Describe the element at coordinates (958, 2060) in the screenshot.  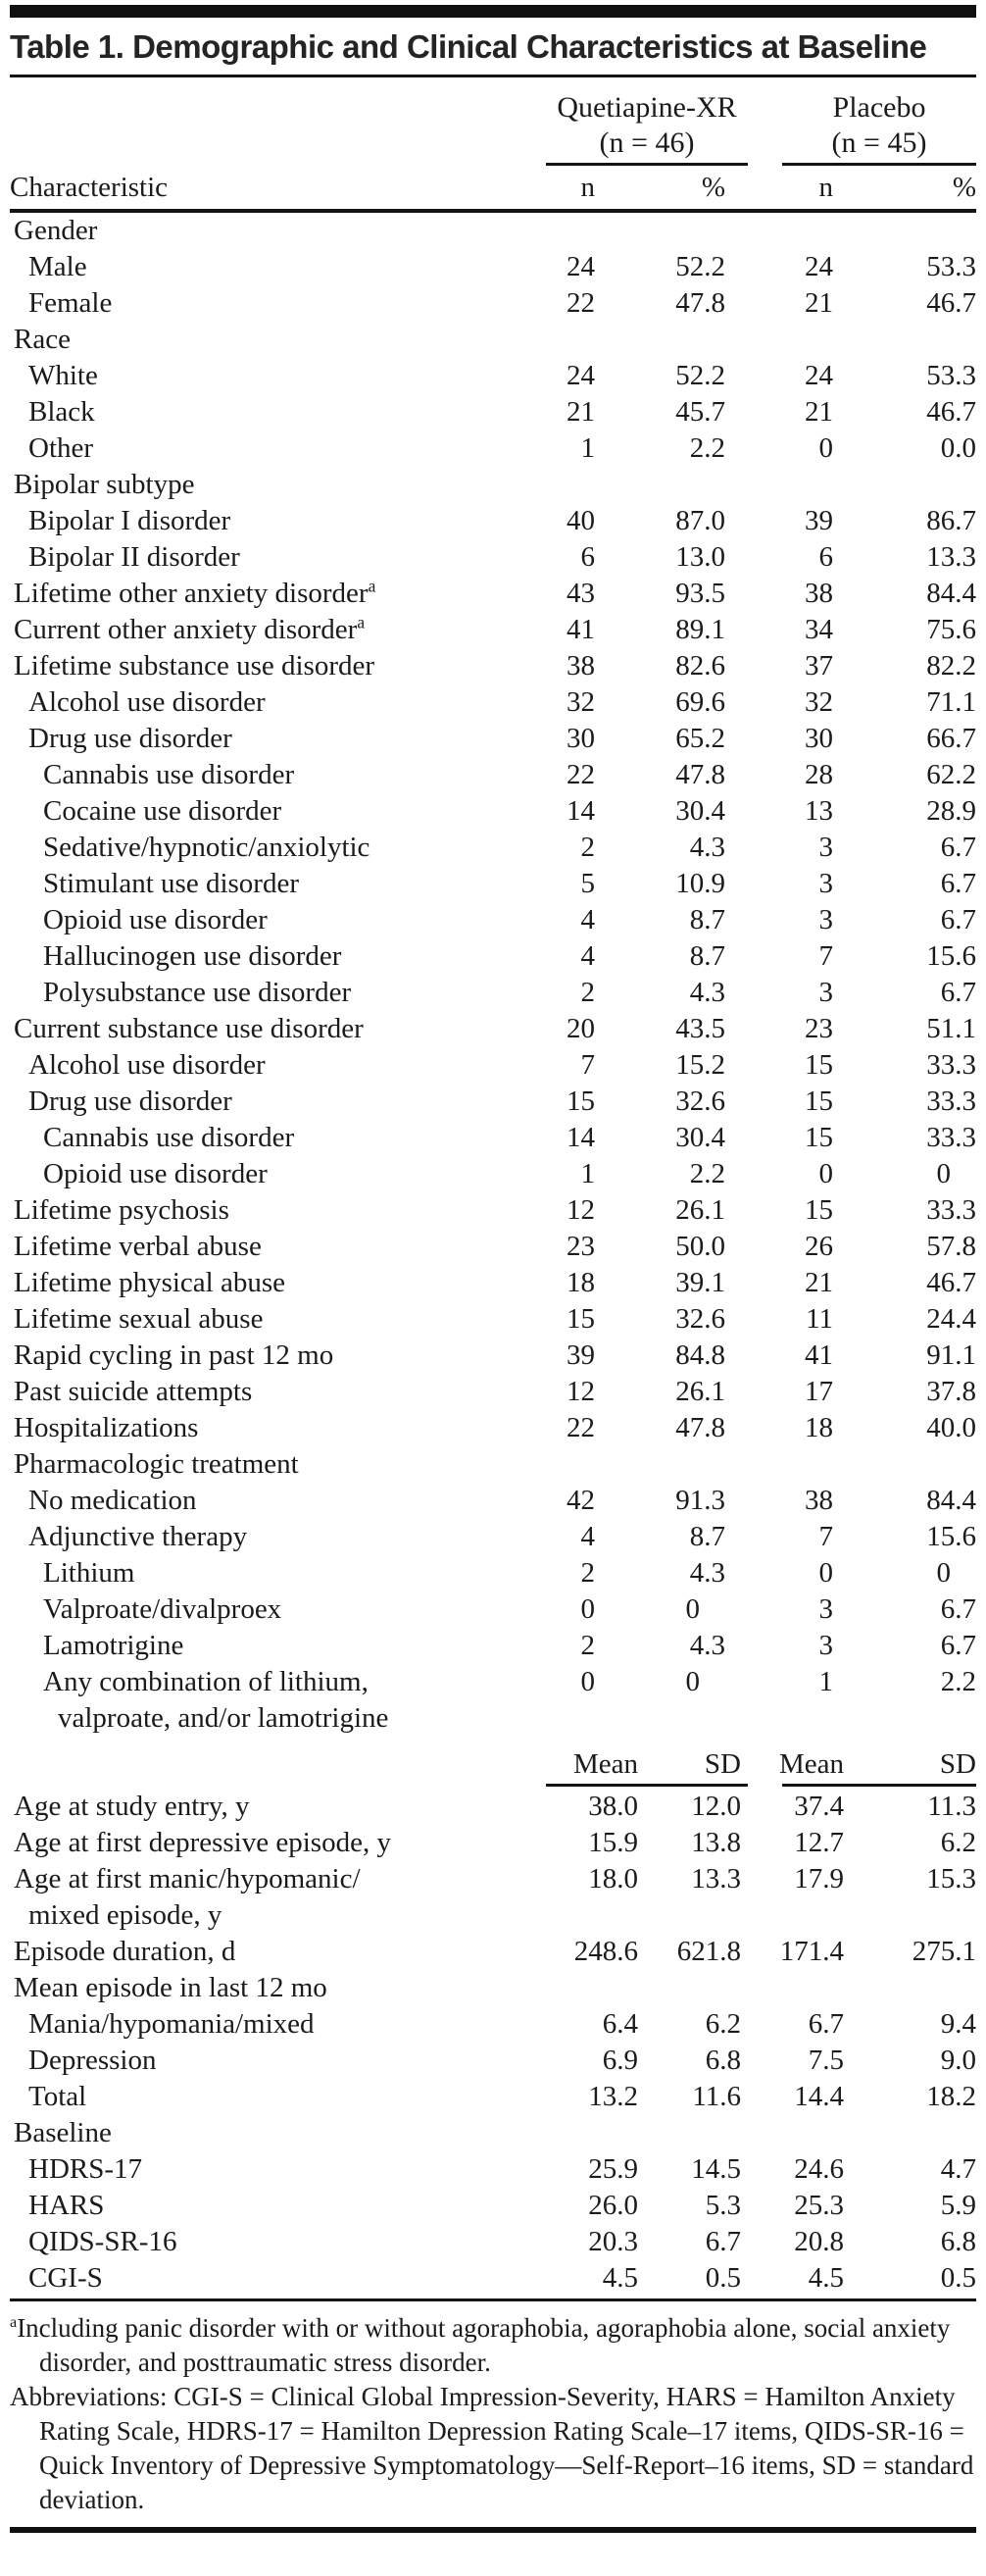
I see `cell-sd-placebo: 9.0` at that location.